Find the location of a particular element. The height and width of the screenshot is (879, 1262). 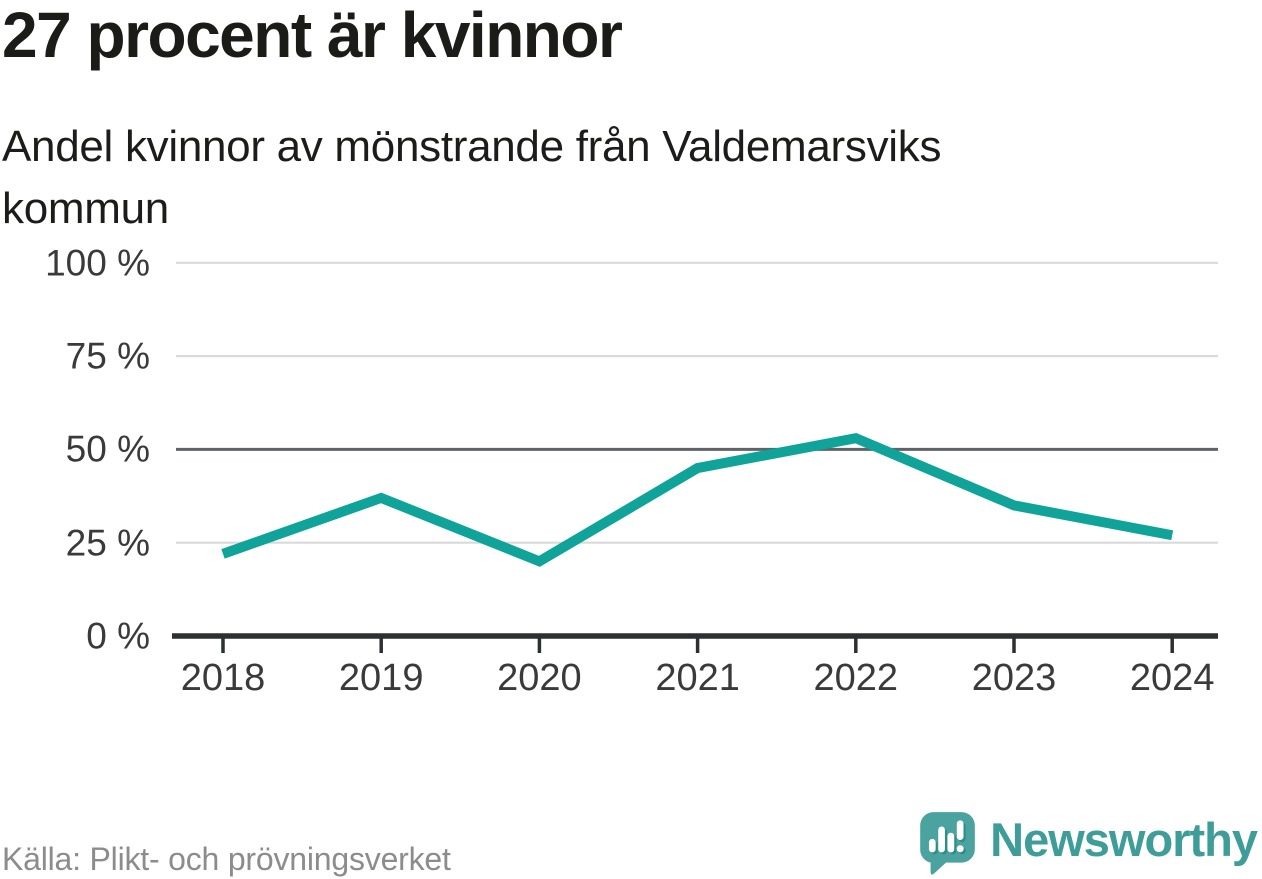

x-tick-label-2021: 2021 is located at coordinates (697, 678).